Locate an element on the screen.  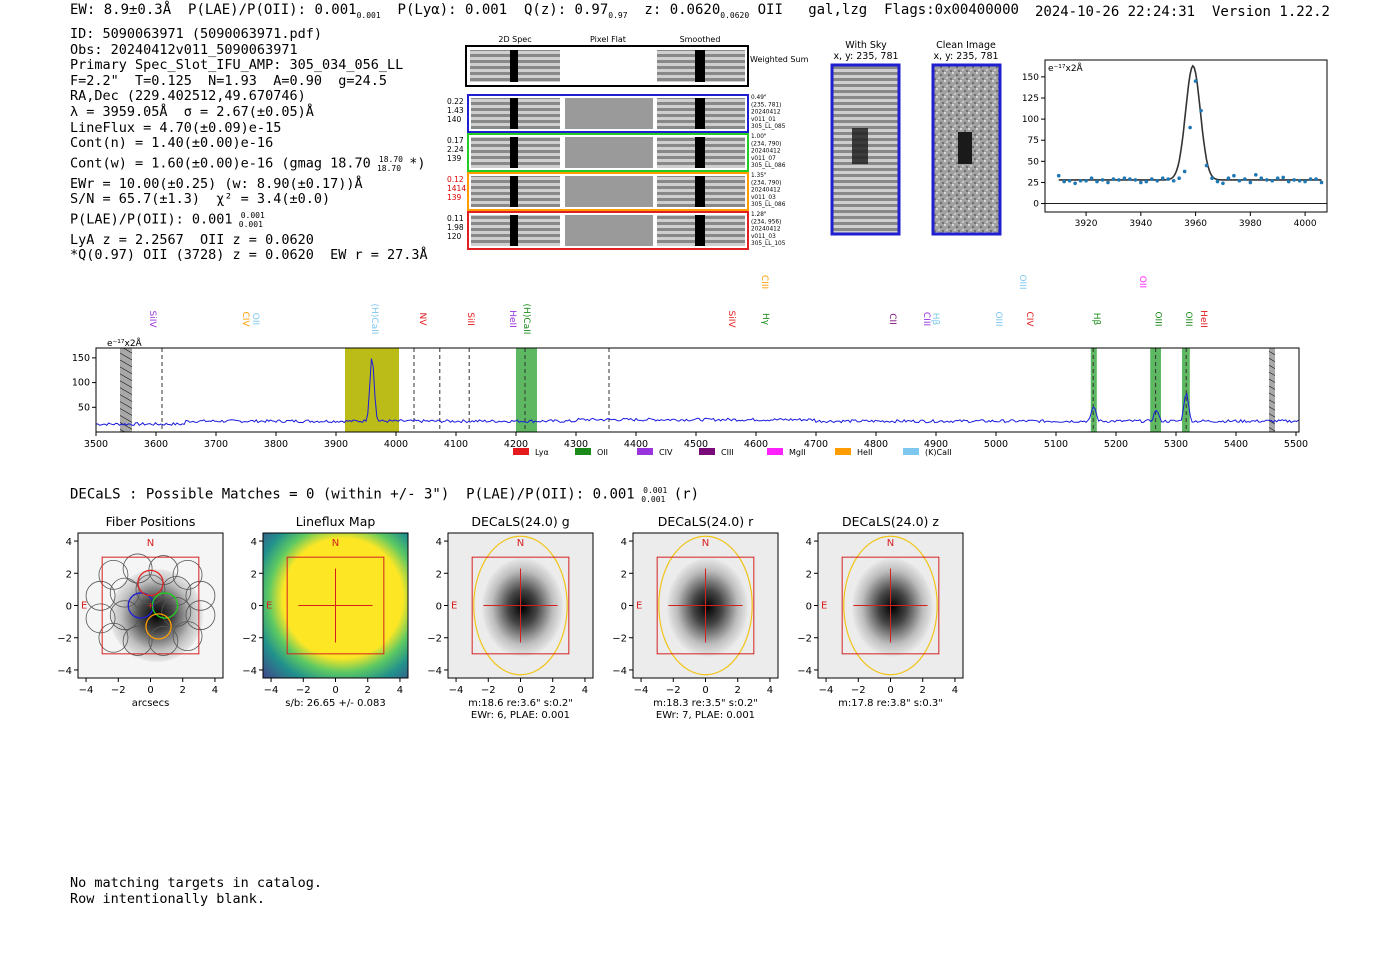
cutout-right-label: 0.49" is located at coordinates (759, 98).